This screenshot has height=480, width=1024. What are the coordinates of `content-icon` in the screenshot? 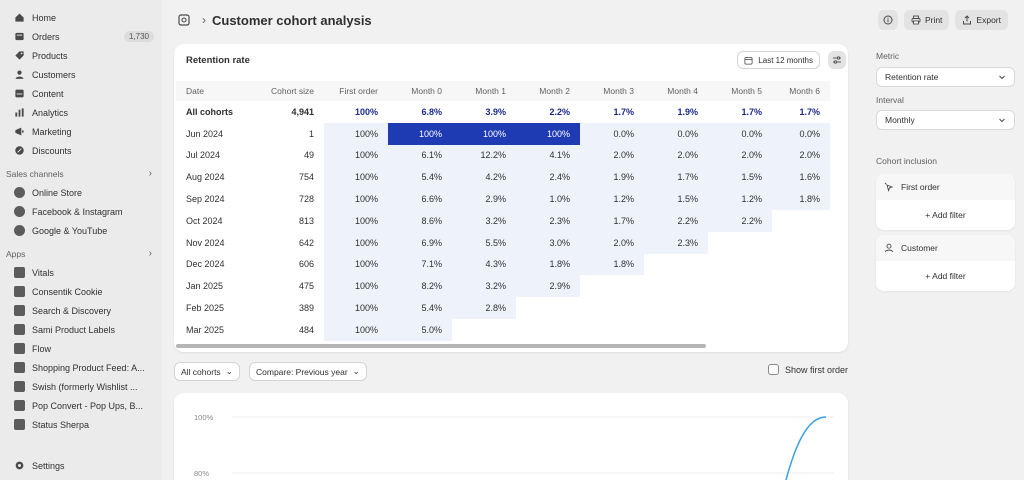 It's located at (19, 93).